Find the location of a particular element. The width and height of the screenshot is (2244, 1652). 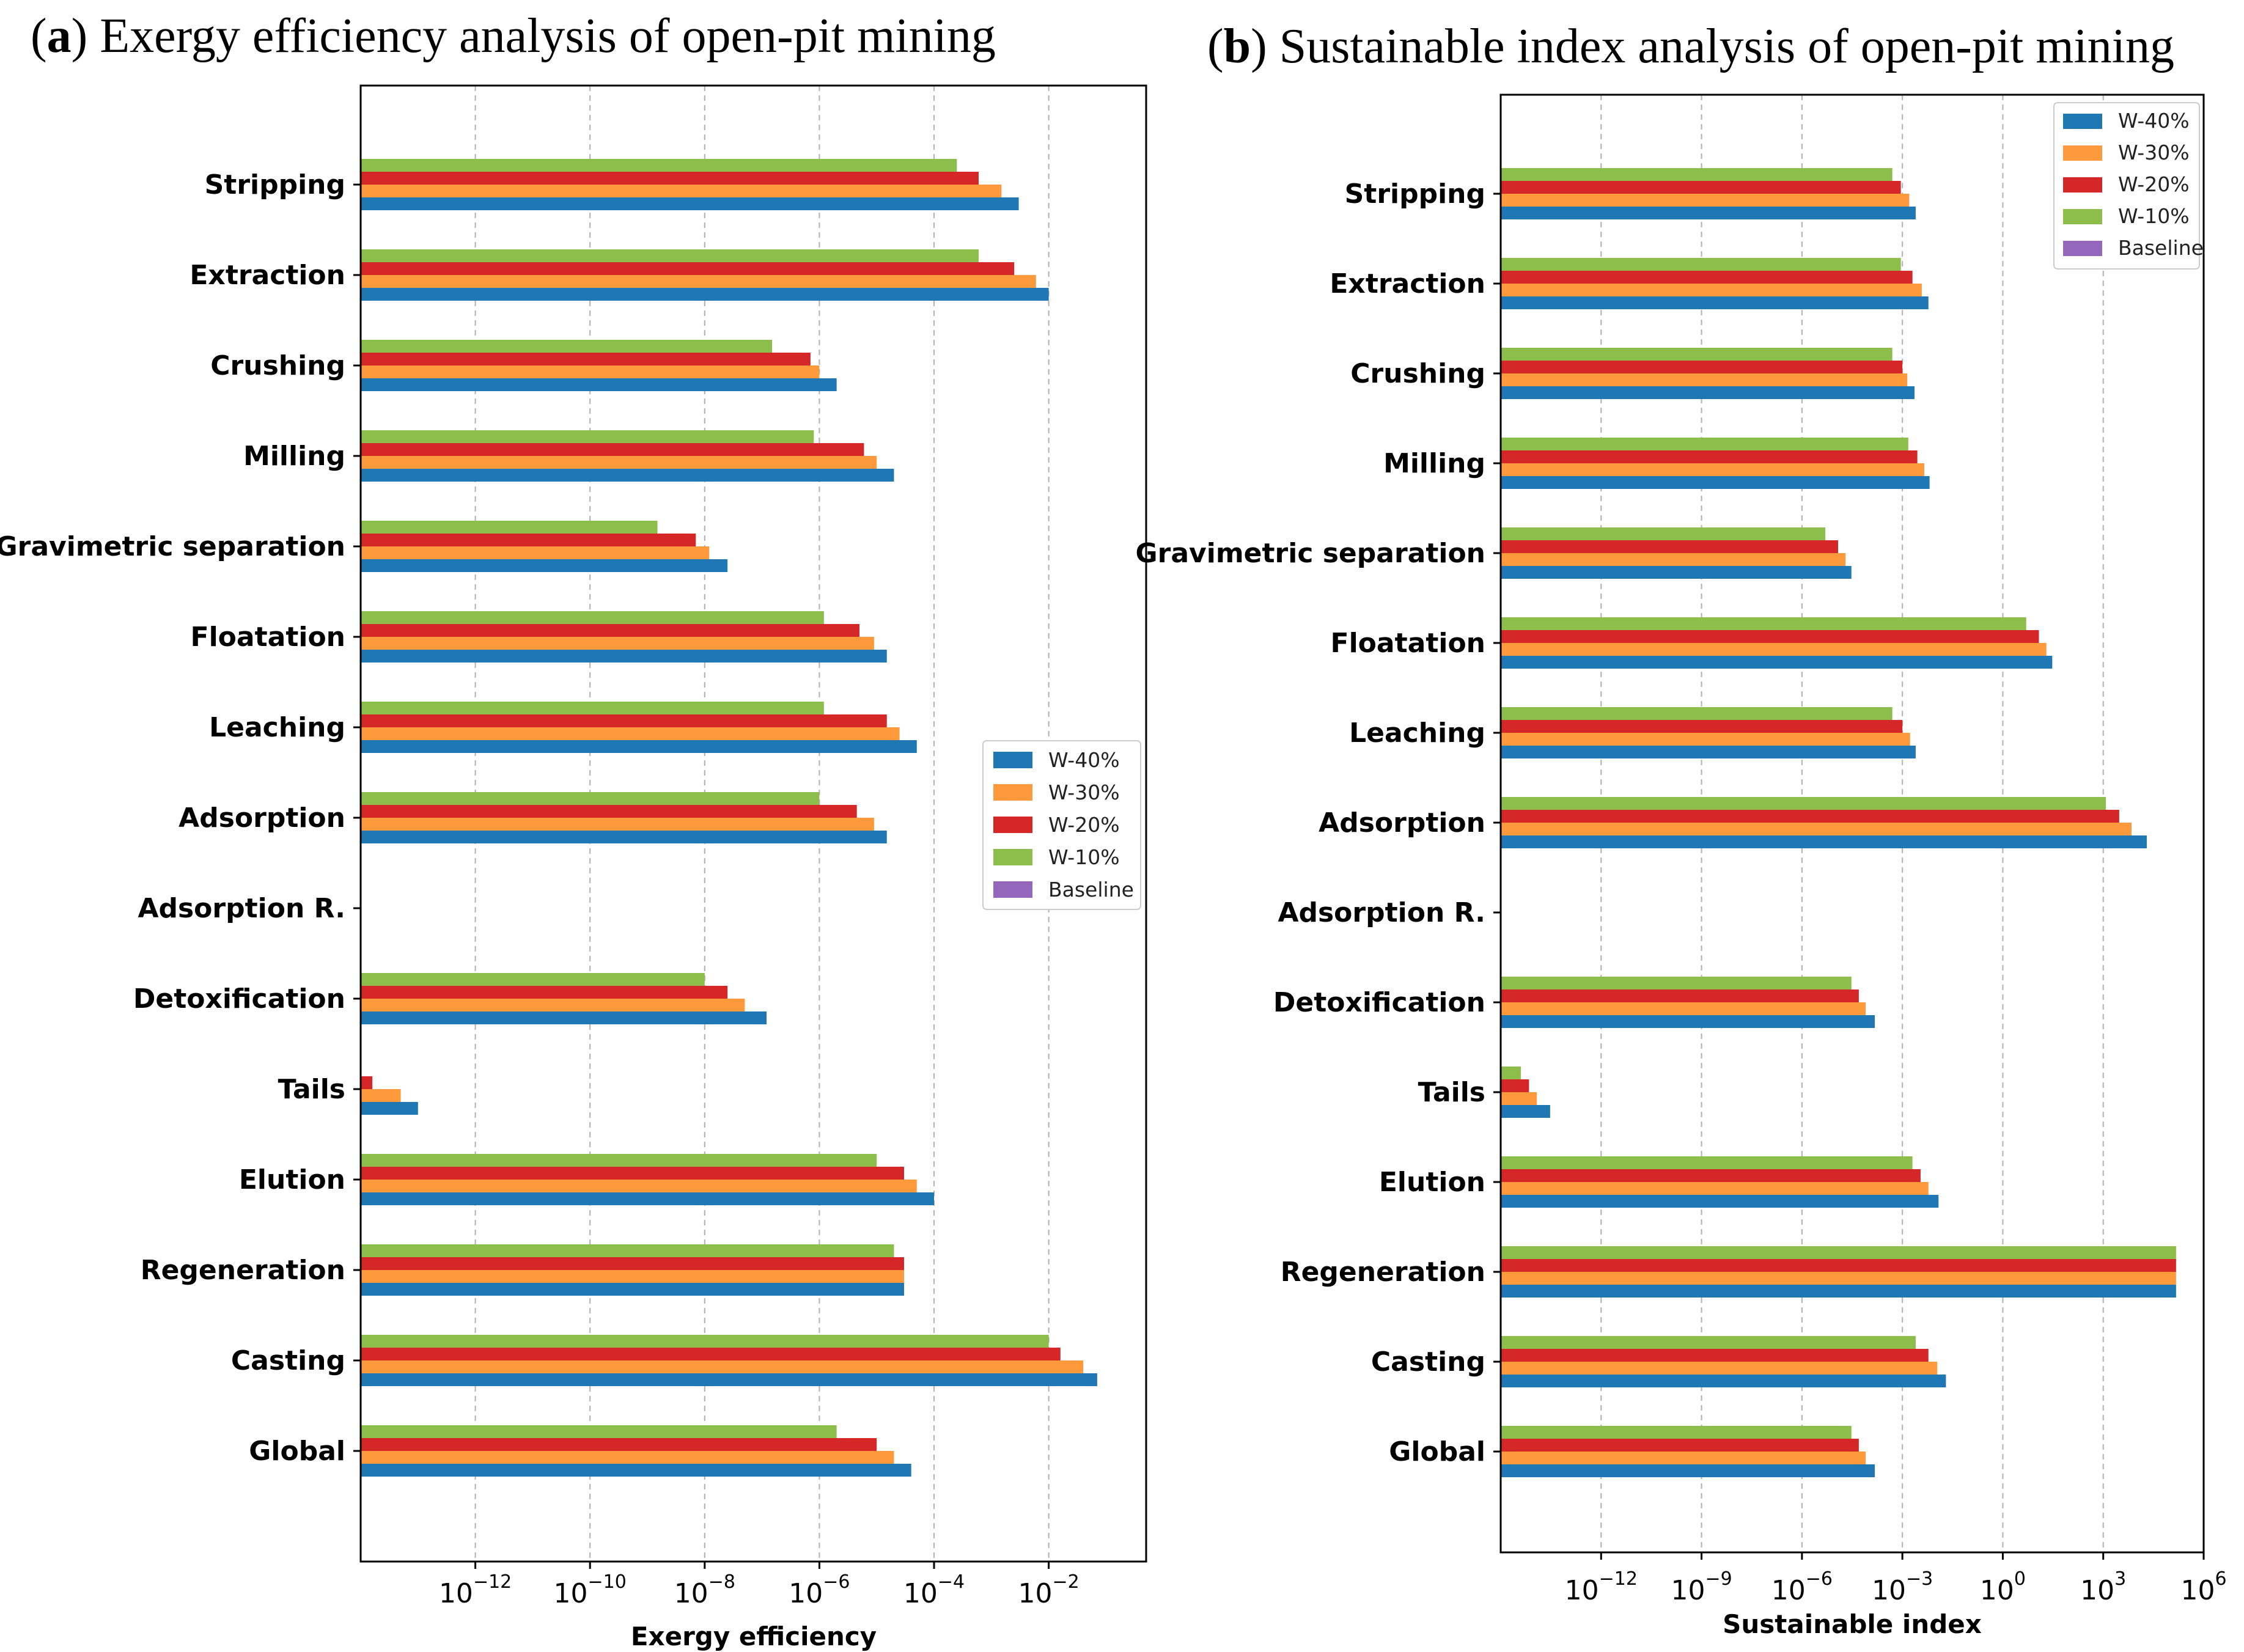

x-tick-label: 10⁻³ is located at coordinates (1902, 1587).